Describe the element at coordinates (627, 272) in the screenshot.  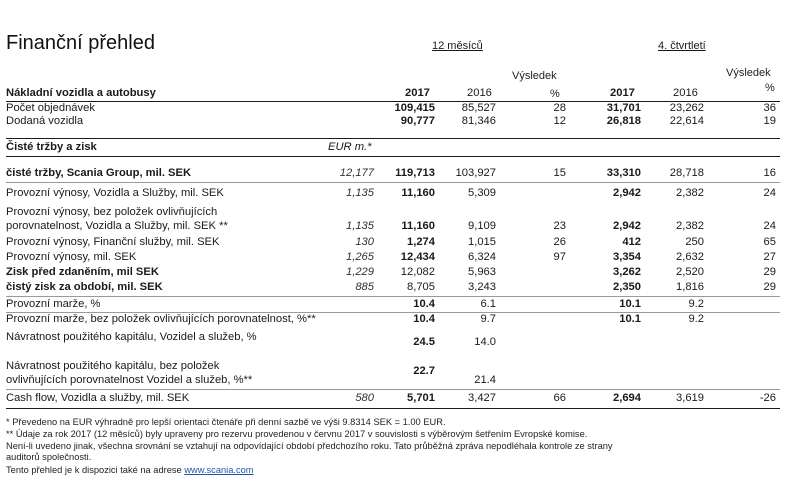
I see `value-2017-q4: 3,262` at that location.